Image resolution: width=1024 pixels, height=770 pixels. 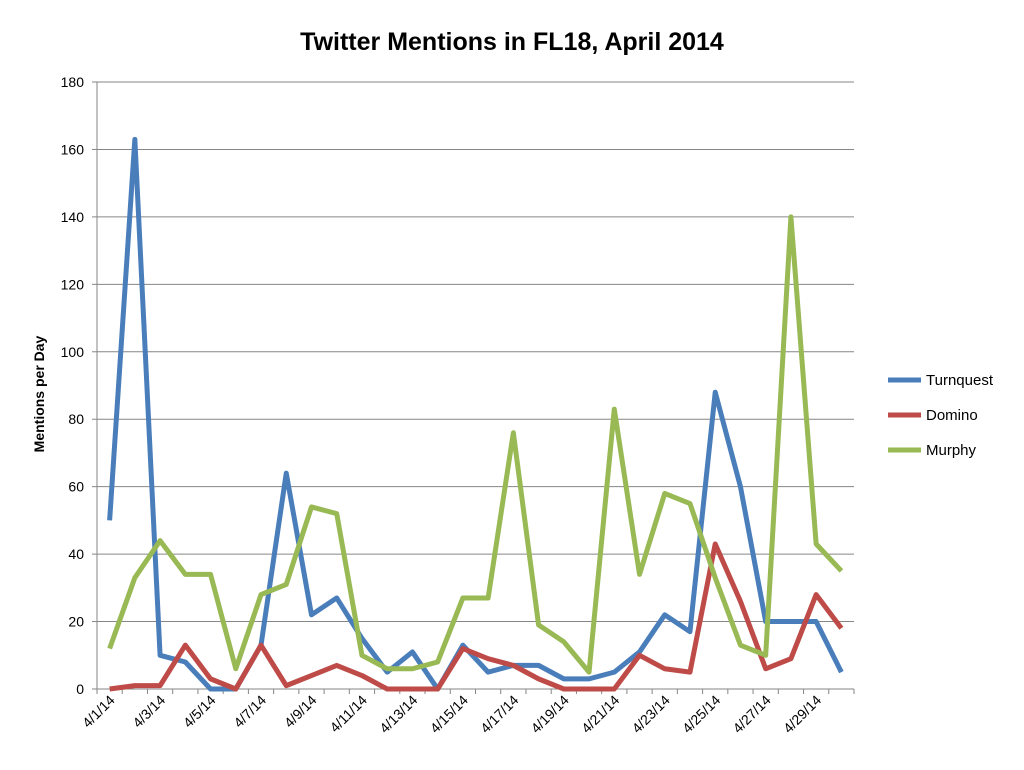 I want to click on legend: Turnquest Domino Murphy, so click(x=941, y=415).